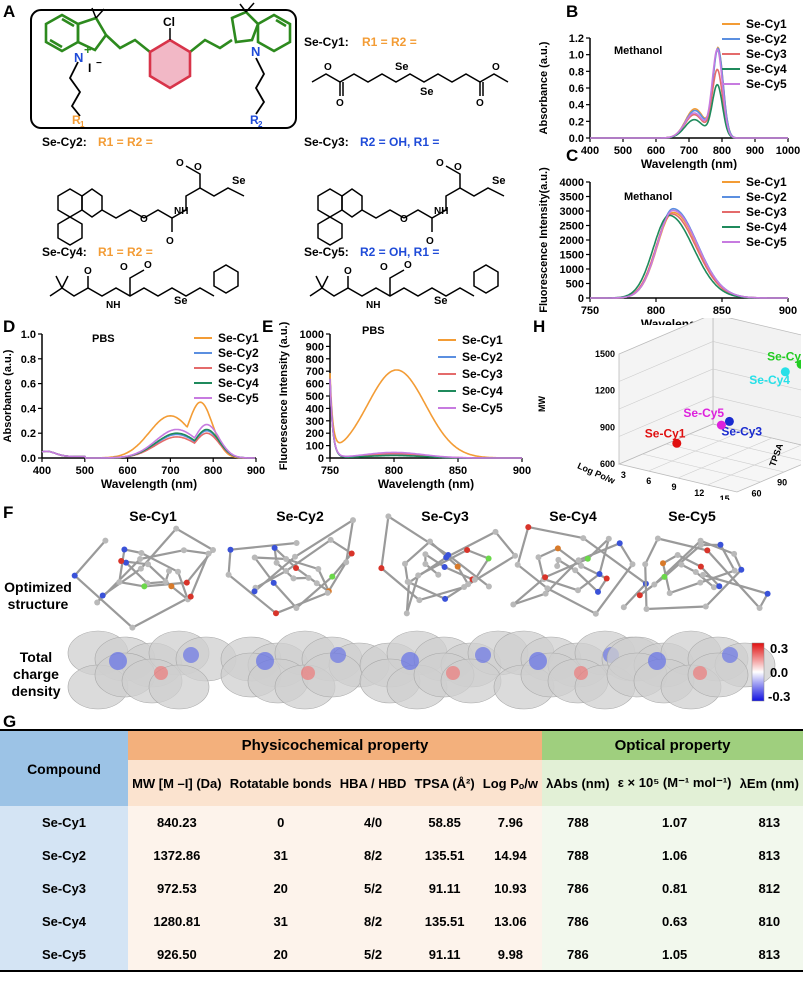  What do you see at coordinates (315, 397) in the screenshot?
I see `y-tick-label-e: 500` at bounding box center [315, 397].